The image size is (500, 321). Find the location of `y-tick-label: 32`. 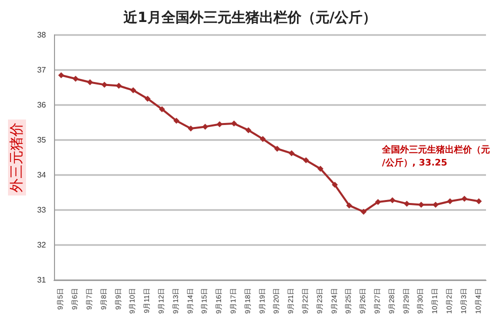

y-tick-label: 32 is located at coordinates (42, 245).